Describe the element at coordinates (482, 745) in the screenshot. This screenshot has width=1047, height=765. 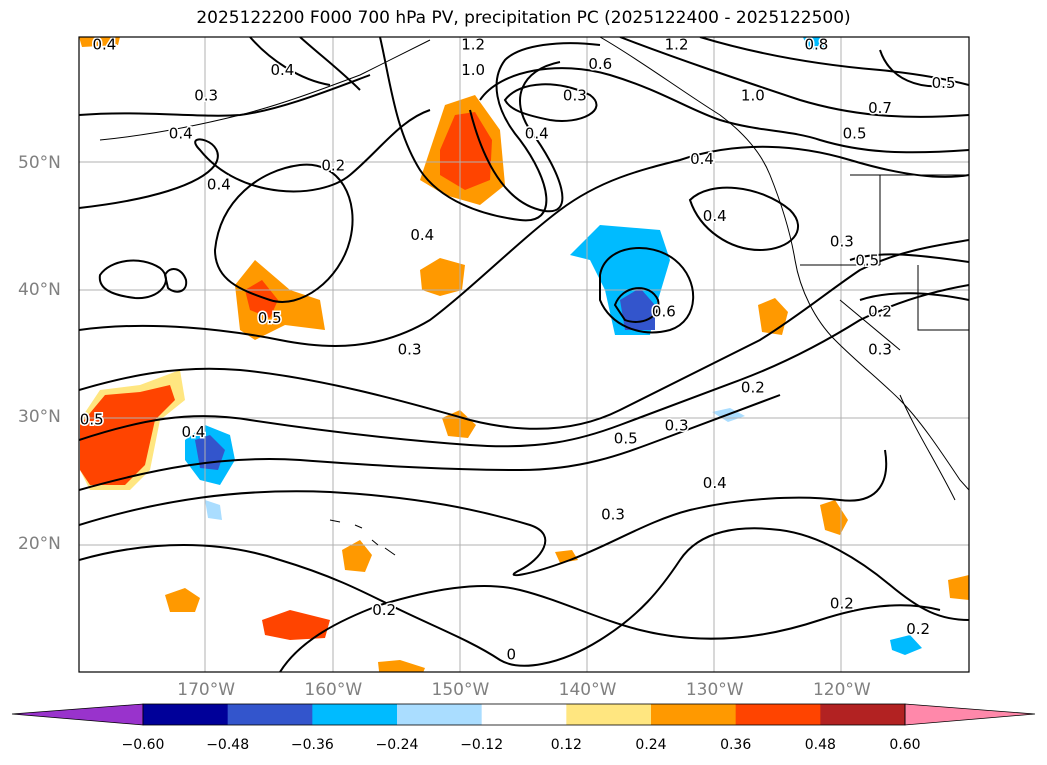
I see `colorbar-tick-label: −0.12` at that location.